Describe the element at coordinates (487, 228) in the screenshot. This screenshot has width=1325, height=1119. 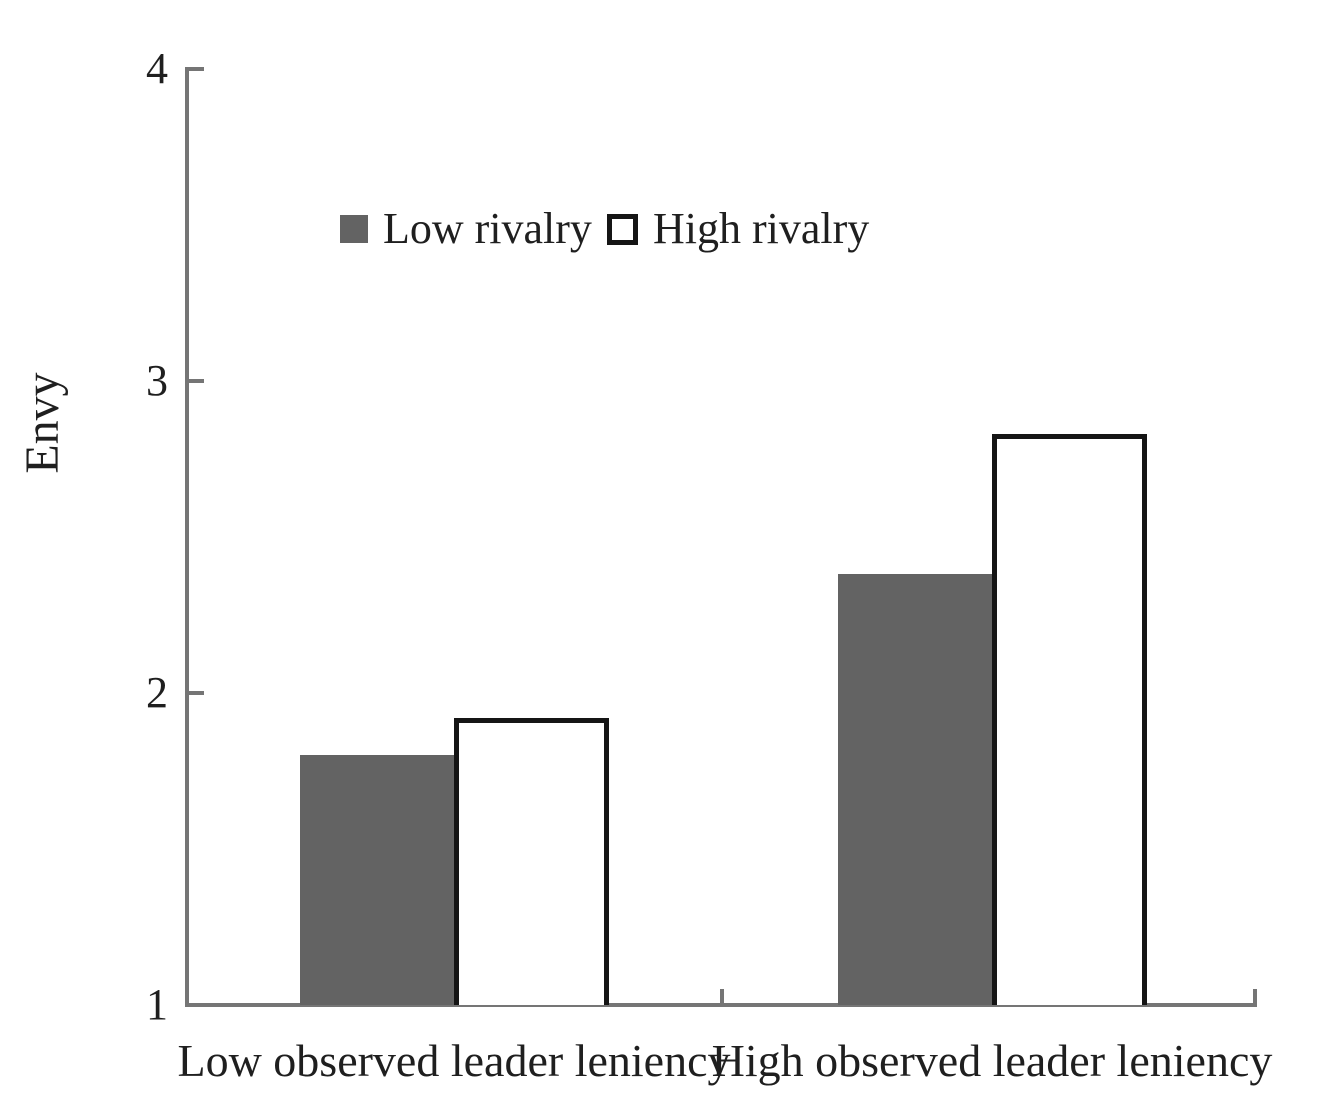
I see `legend-label-low-rivalry: Low rivalry` at that location.